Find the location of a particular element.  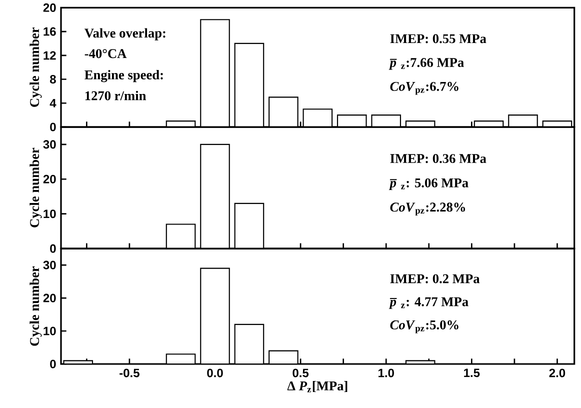

annotation: Valve overlap: is located at coordinates (125, 34).